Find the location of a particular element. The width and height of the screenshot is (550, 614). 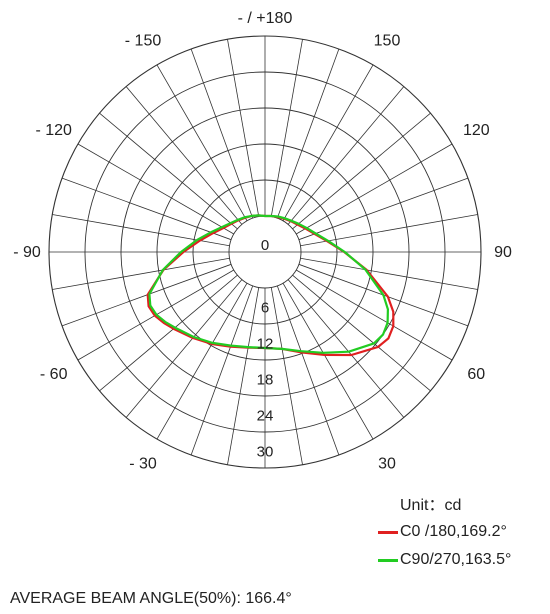

legend-item-c0: C0 /180,169.2° is located at coordinates (444, 532).